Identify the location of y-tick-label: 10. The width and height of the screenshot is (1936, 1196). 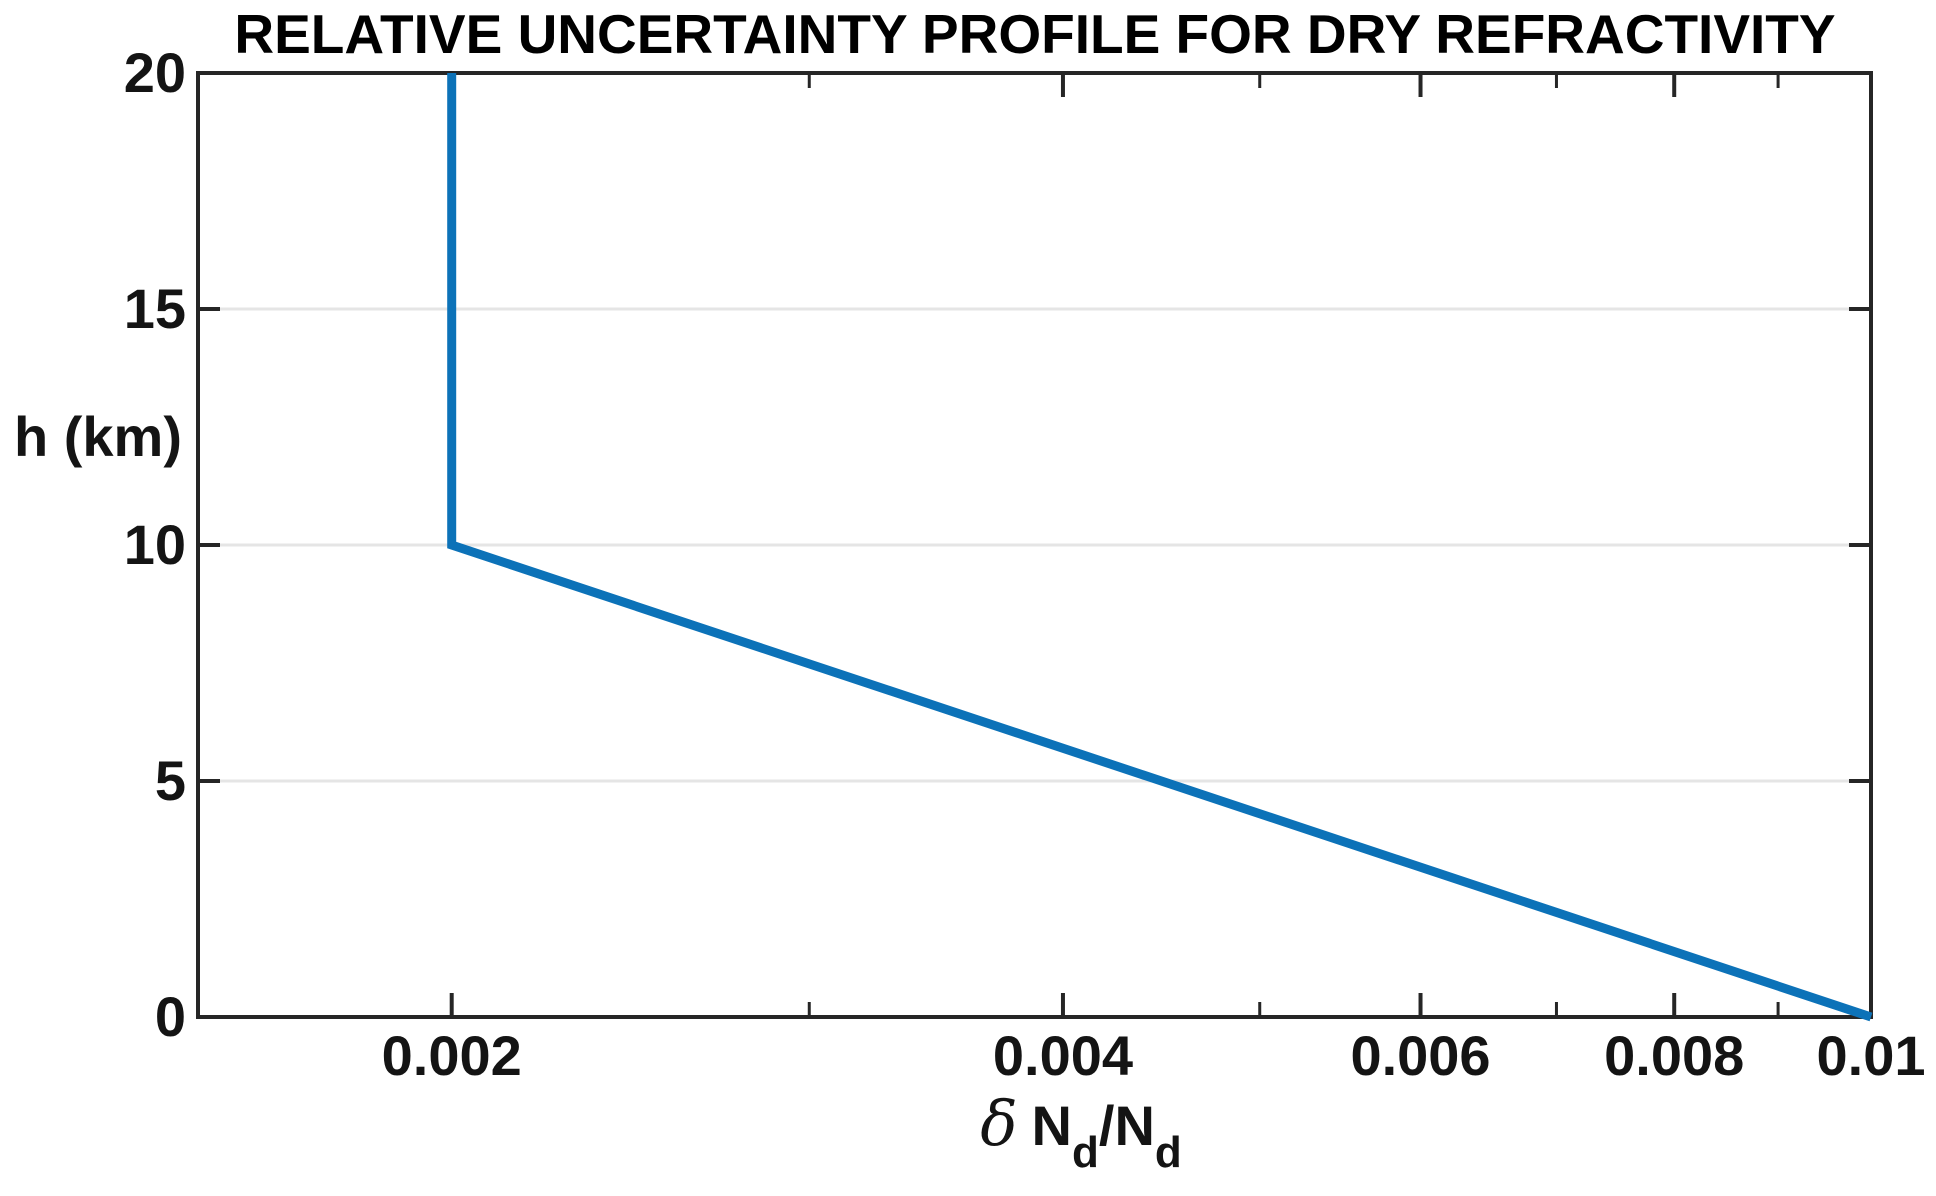
(154, 544).